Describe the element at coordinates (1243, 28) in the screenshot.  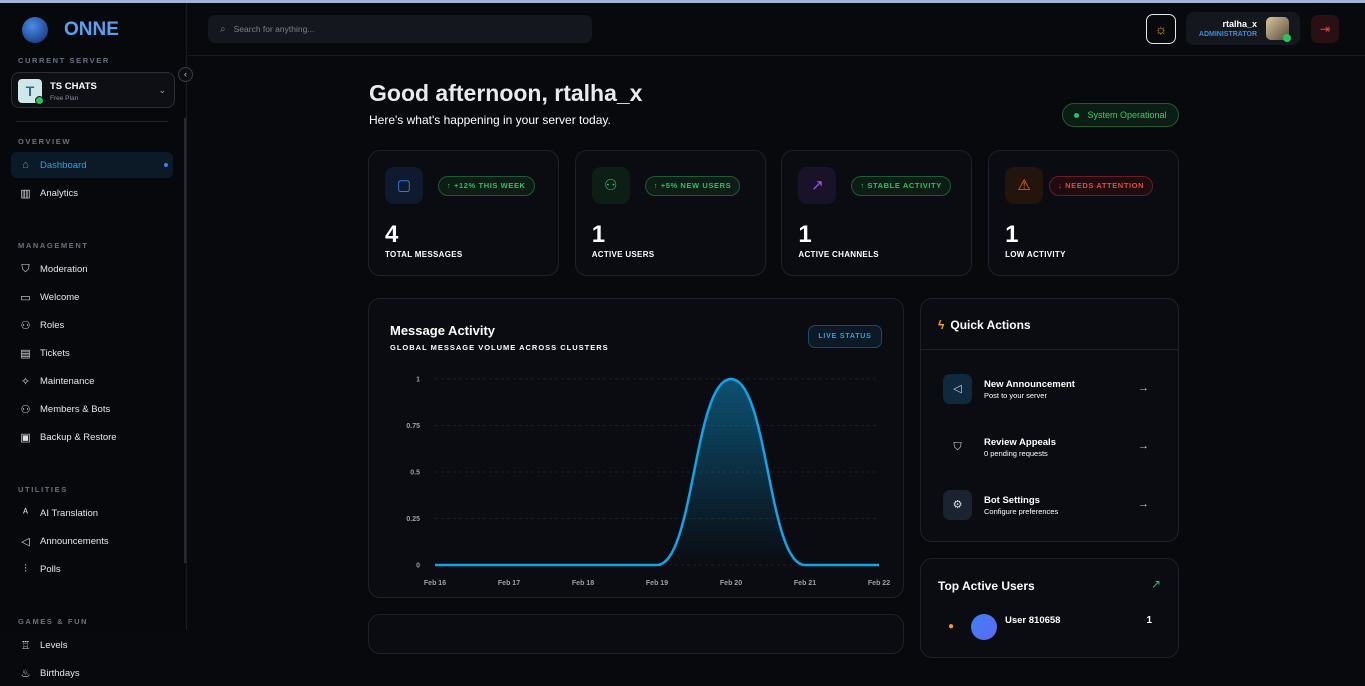
I see `user-menu: rtalha_x ADMINISTRATOR` at that location.